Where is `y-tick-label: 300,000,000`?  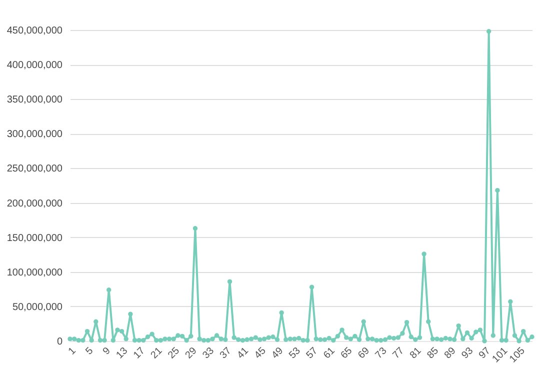
y-tick-label: 300,000,000 is located at coordinates (34, 134).